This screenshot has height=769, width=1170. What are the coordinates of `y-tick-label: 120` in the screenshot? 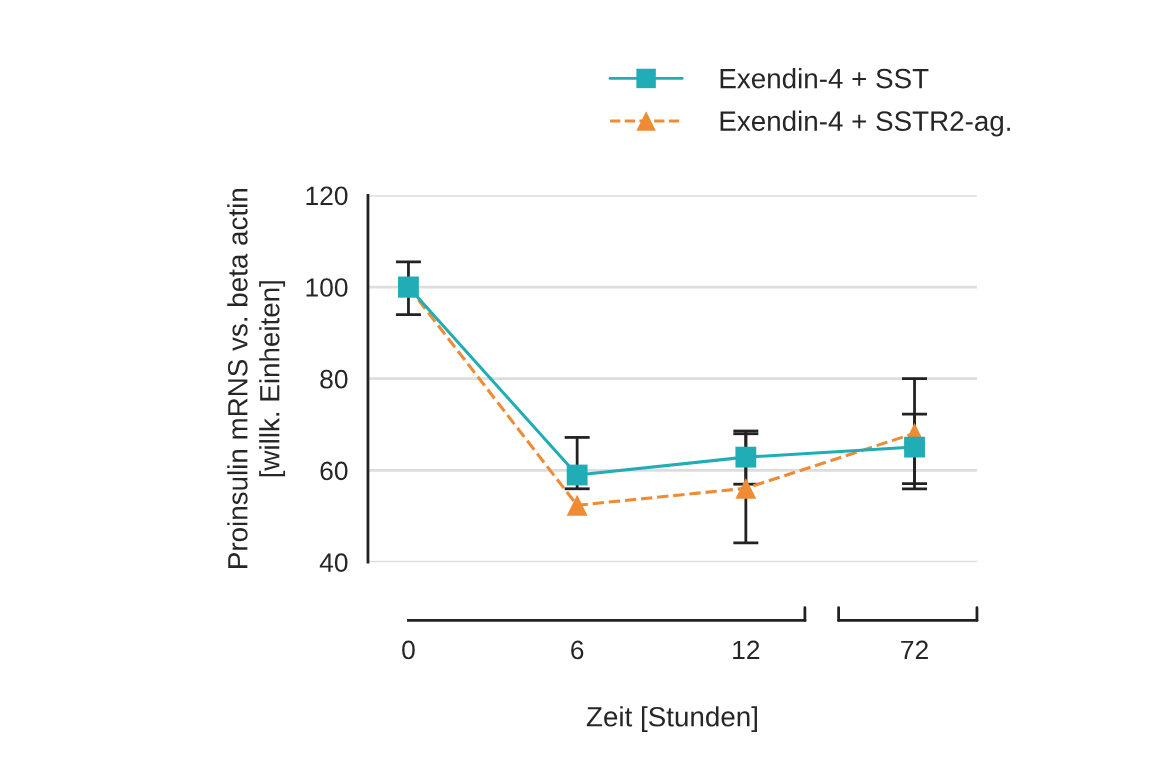 It's located at (327, 196).